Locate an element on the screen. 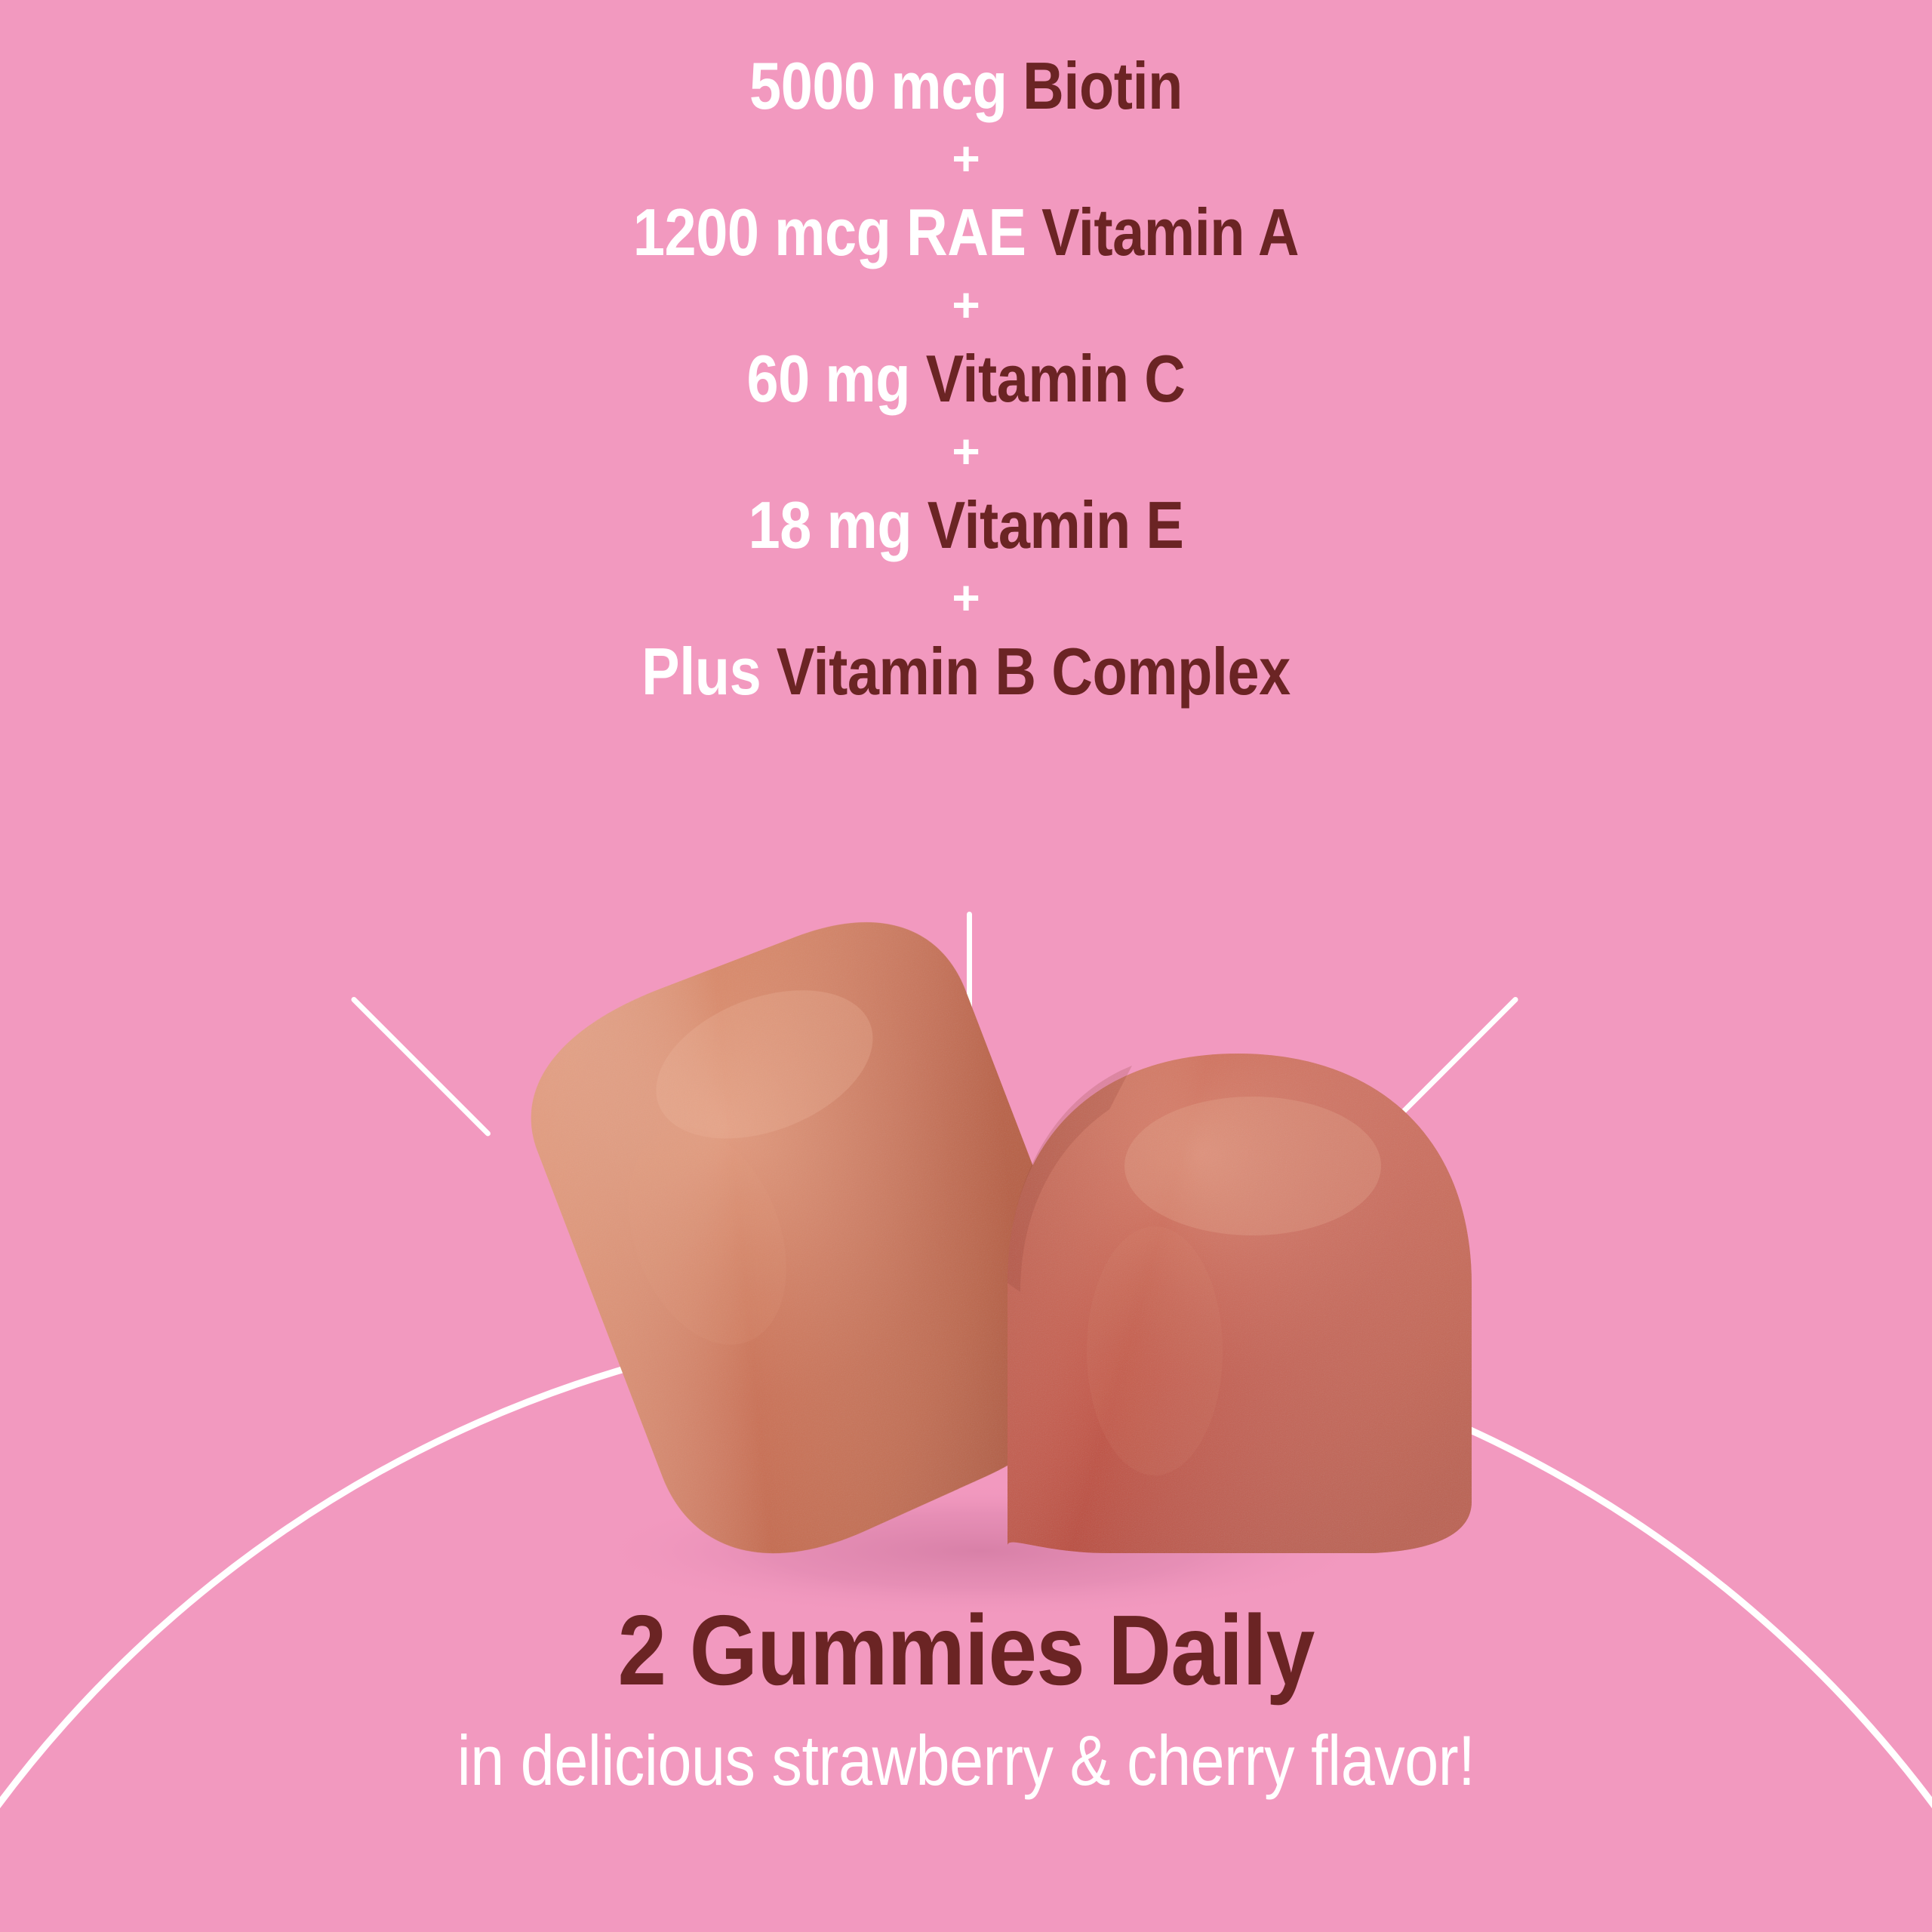  ingredient-dose: Plus is located at coordinates (709, 671).